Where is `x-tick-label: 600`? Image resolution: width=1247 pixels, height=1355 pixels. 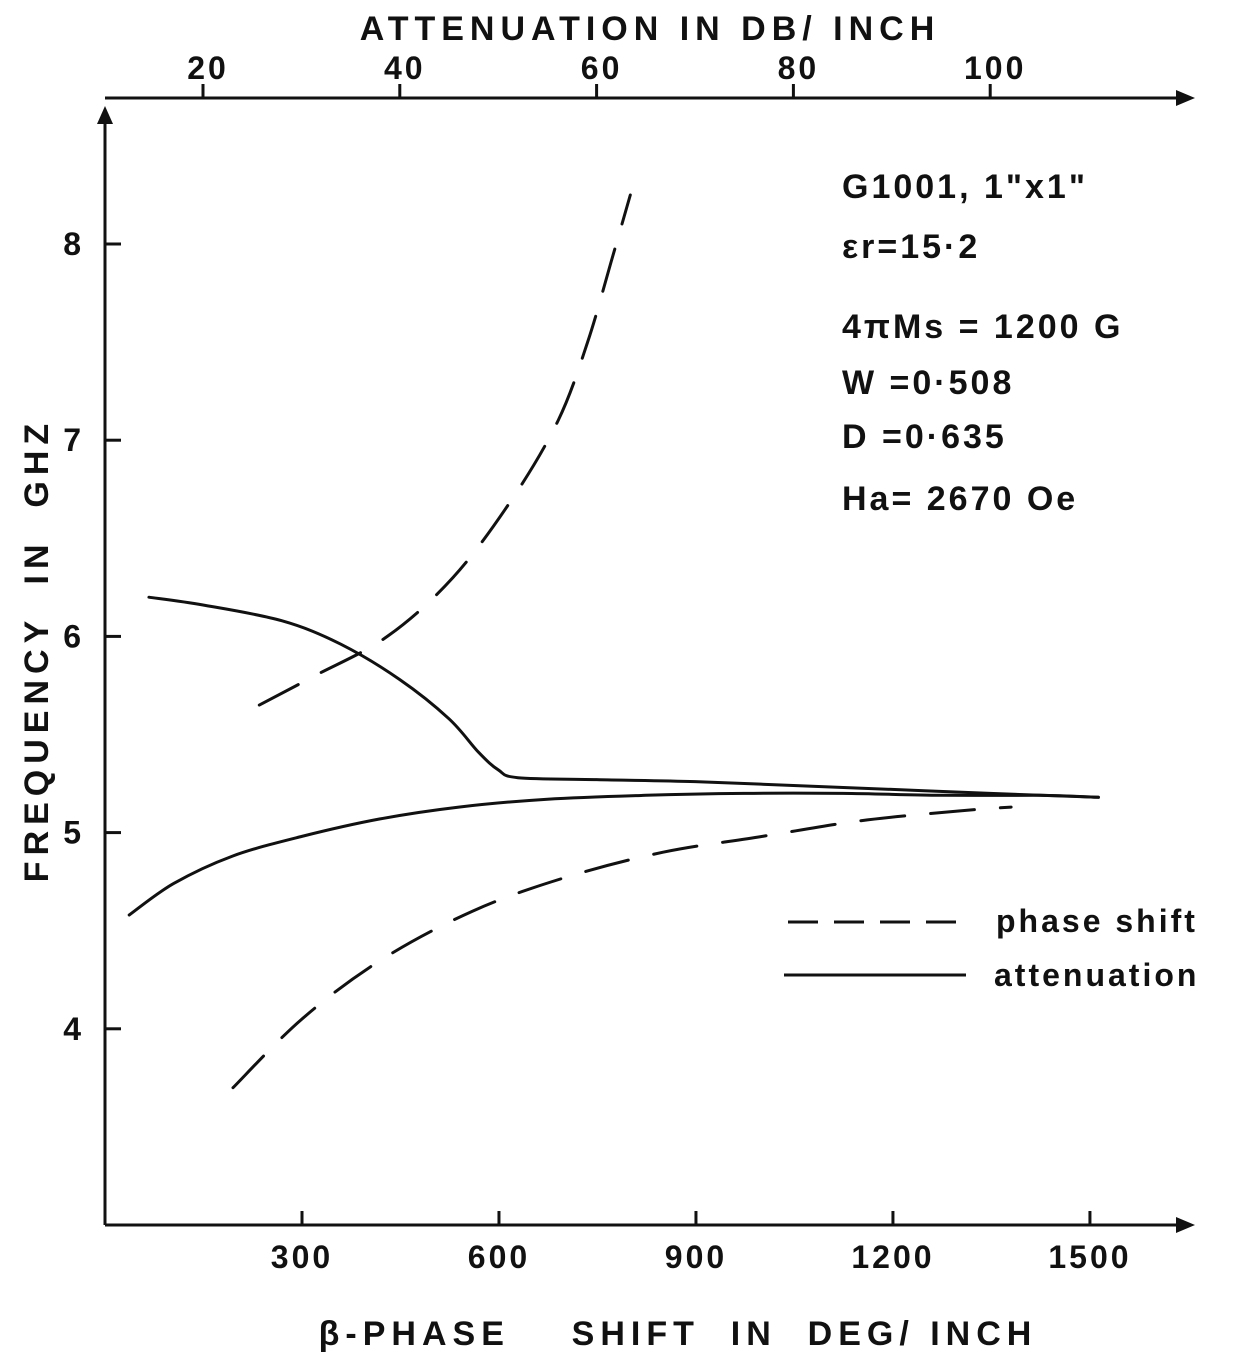 x-tick-label: 600 is located at coordinates (499, 1257).